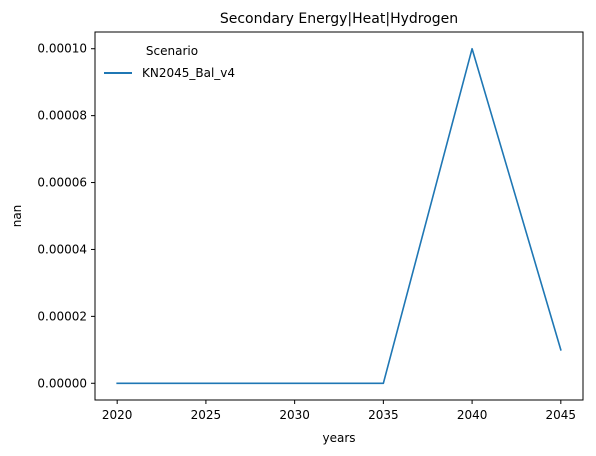  Describe the element at coordinates (339, 19) in the screenshot. I see `chart-title: Secondary Energy|Heat|Hydrogen` at that location.